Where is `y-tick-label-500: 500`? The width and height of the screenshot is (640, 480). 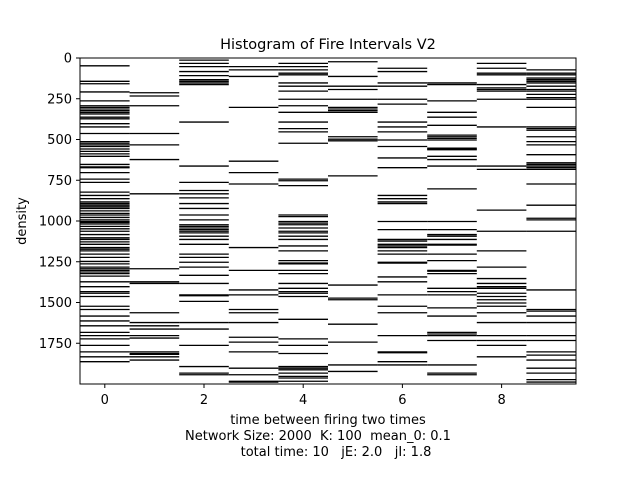 y-tick-label-500: 500 is located at coordinates (59, 140).